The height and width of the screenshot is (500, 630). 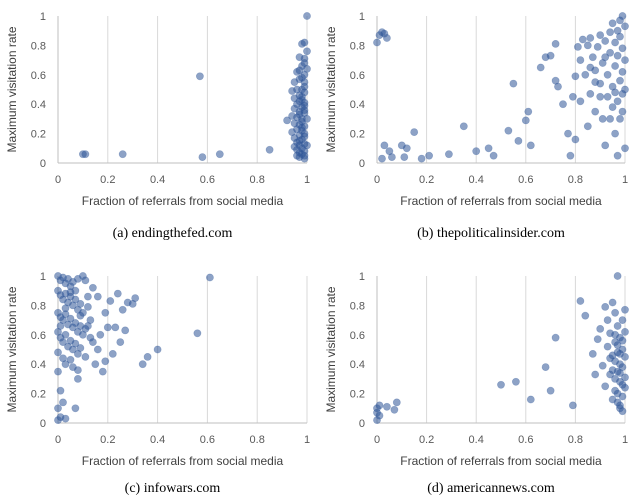 I want to click on caption-c: (c) infowars.com, so click(x=173, y=488).